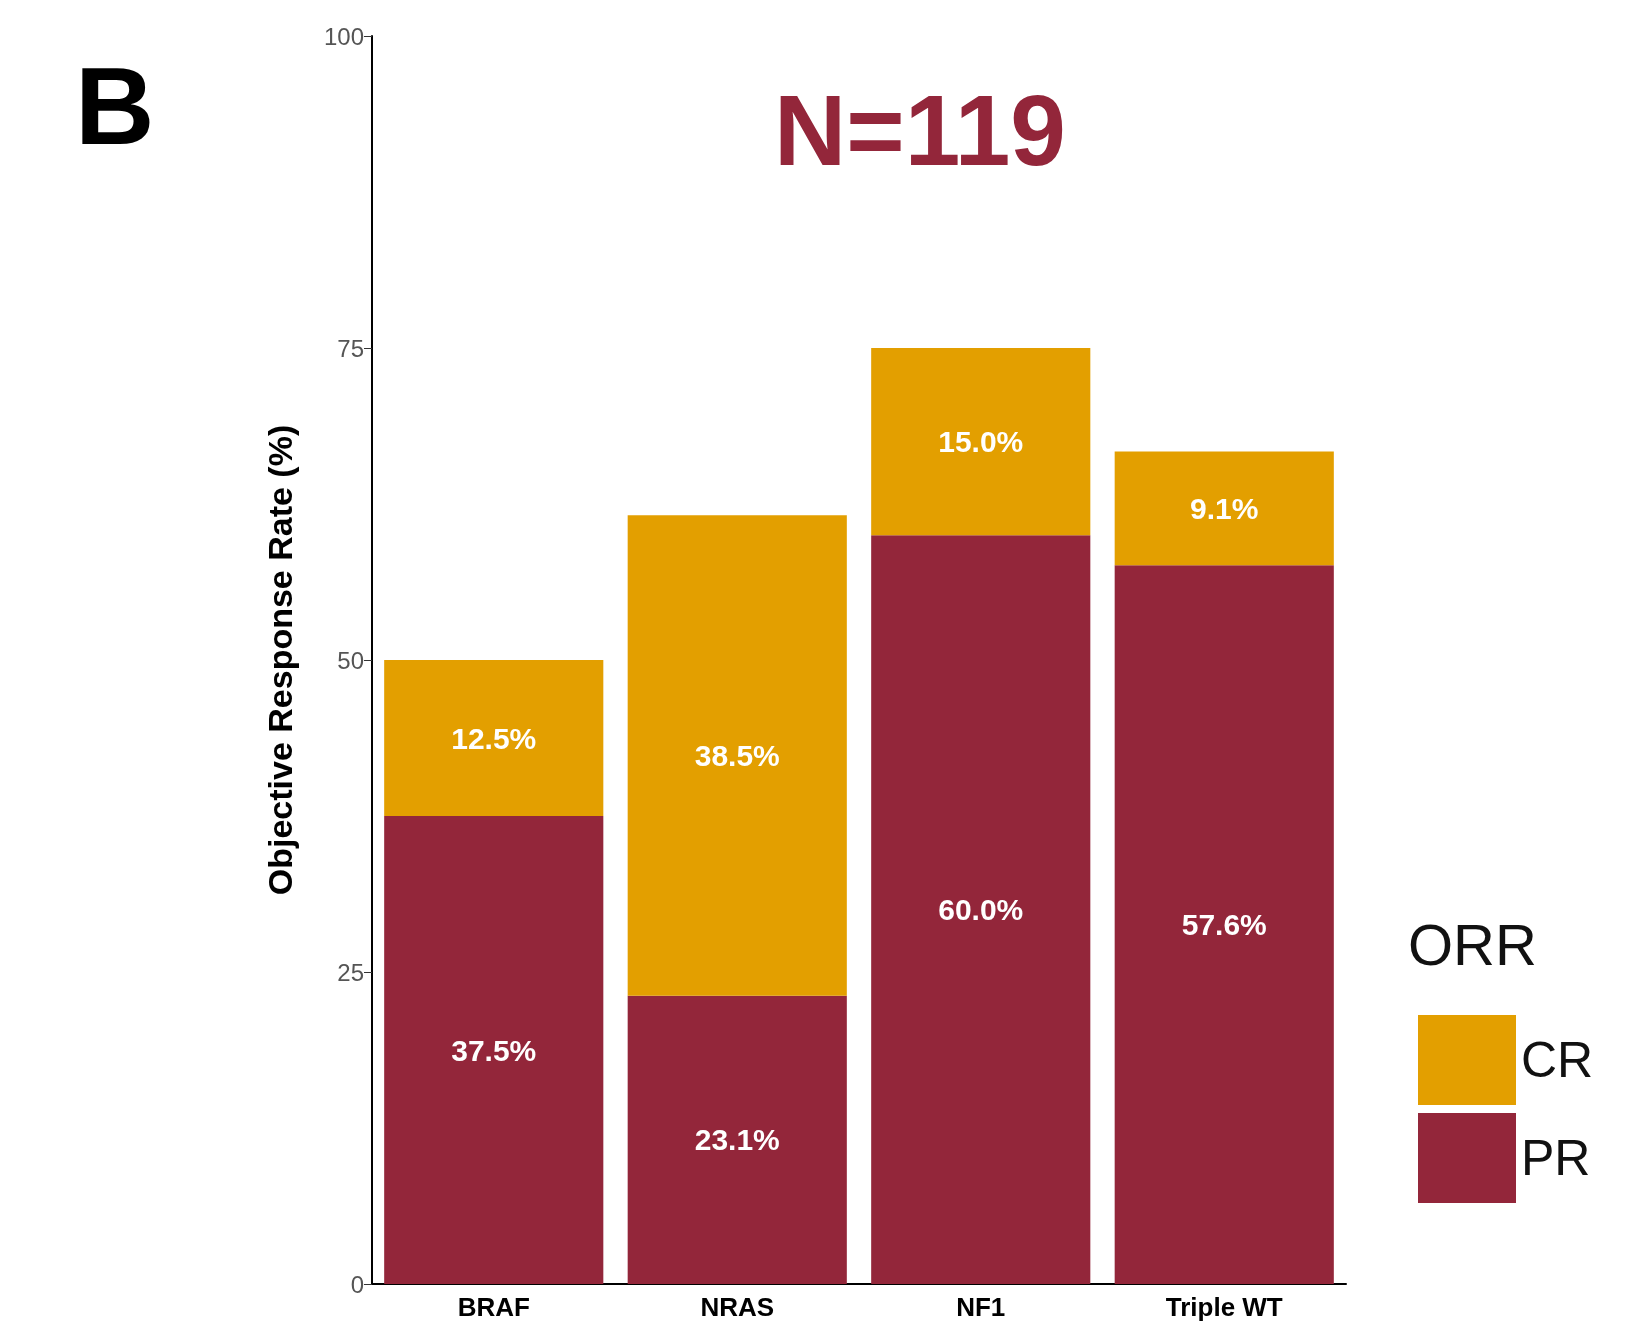 Image resolution: width=1627 pixels, height=1322 pixels. I want to click on legend-label: PR, so click(1556, 1158).